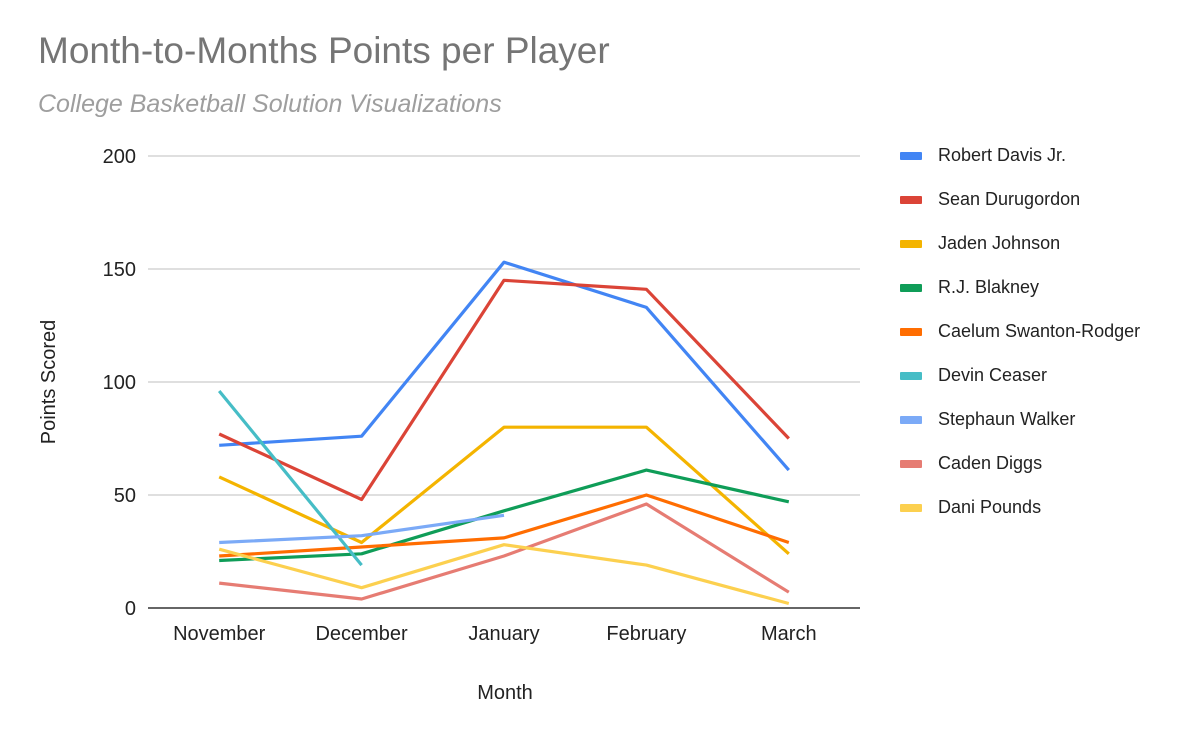 Image resolution: width=1200 pixels, height=742 pixels. I want to click on legend-item-dani-pounds: Dani Pounds, so click(1020, 516).